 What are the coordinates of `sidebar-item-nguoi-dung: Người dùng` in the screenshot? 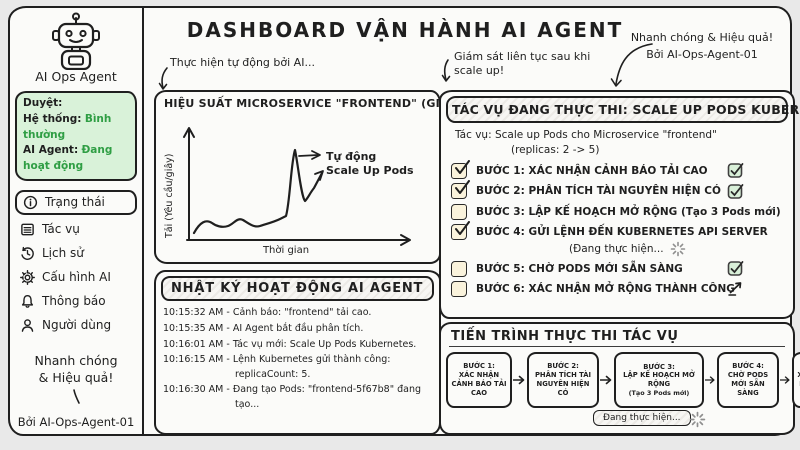 It's located at (76, 325).